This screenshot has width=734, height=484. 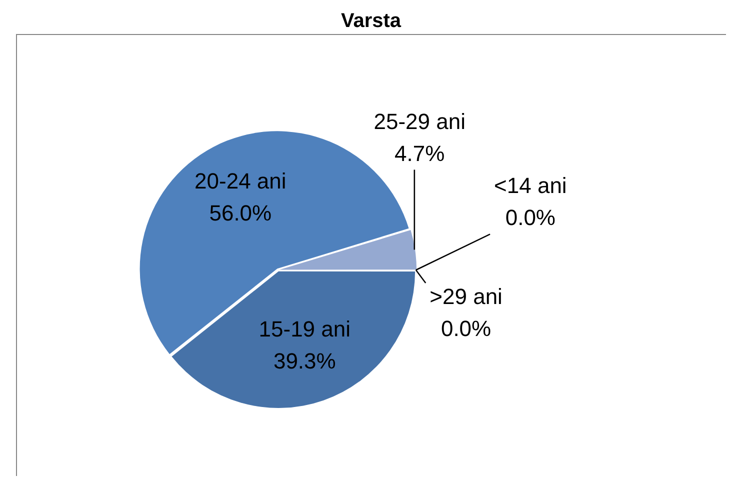 I want to click on slice-label: 15-19 ani, so click(x=304, y=329).